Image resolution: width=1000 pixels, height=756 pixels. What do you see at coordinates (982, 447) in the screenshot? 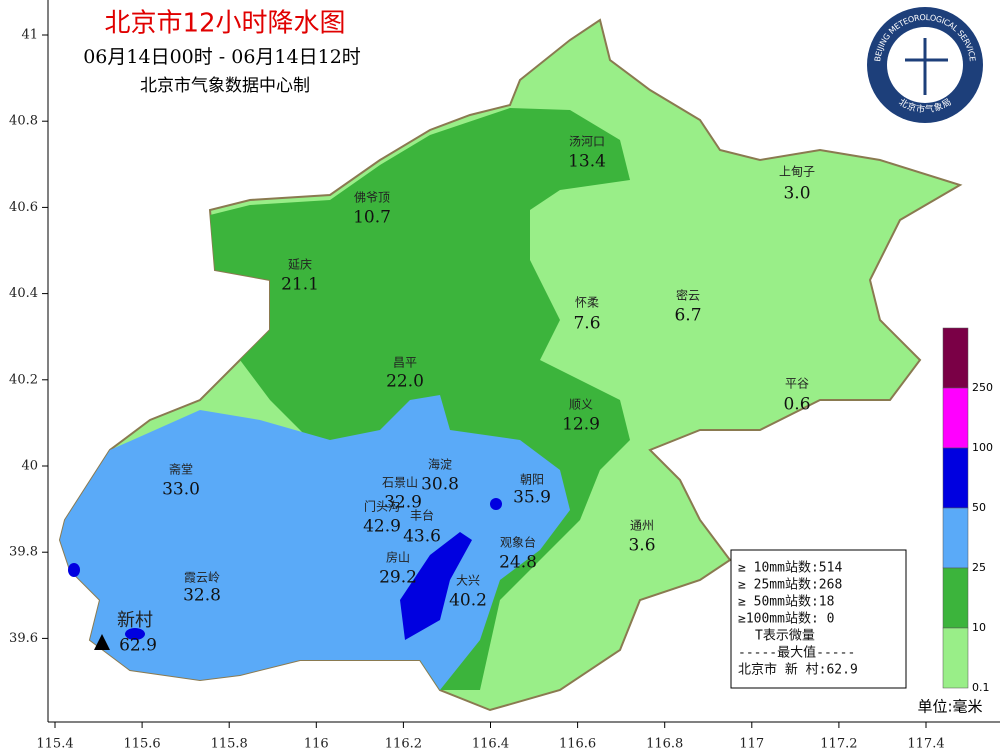
I see `legend-label: 100` at bounding box center [982, 447].